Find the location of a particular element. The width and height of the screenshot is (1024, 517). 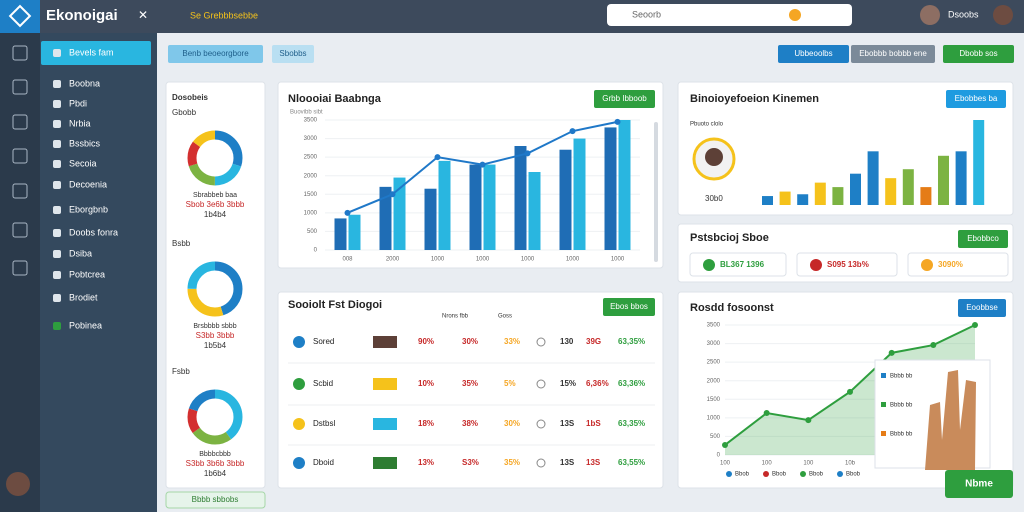

table-cell: Scbid is located at coordinates (323, 383).